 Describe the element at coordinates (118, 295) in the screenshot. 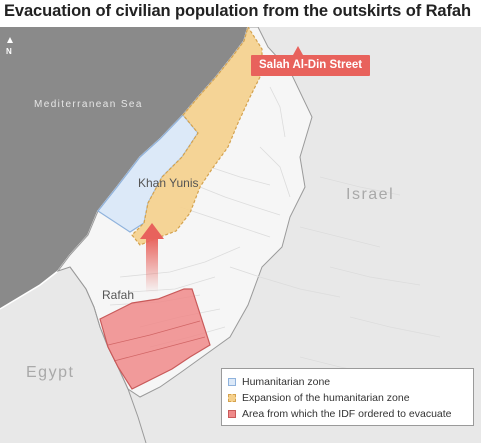

I see `rafah-label: Rafah` at that location.